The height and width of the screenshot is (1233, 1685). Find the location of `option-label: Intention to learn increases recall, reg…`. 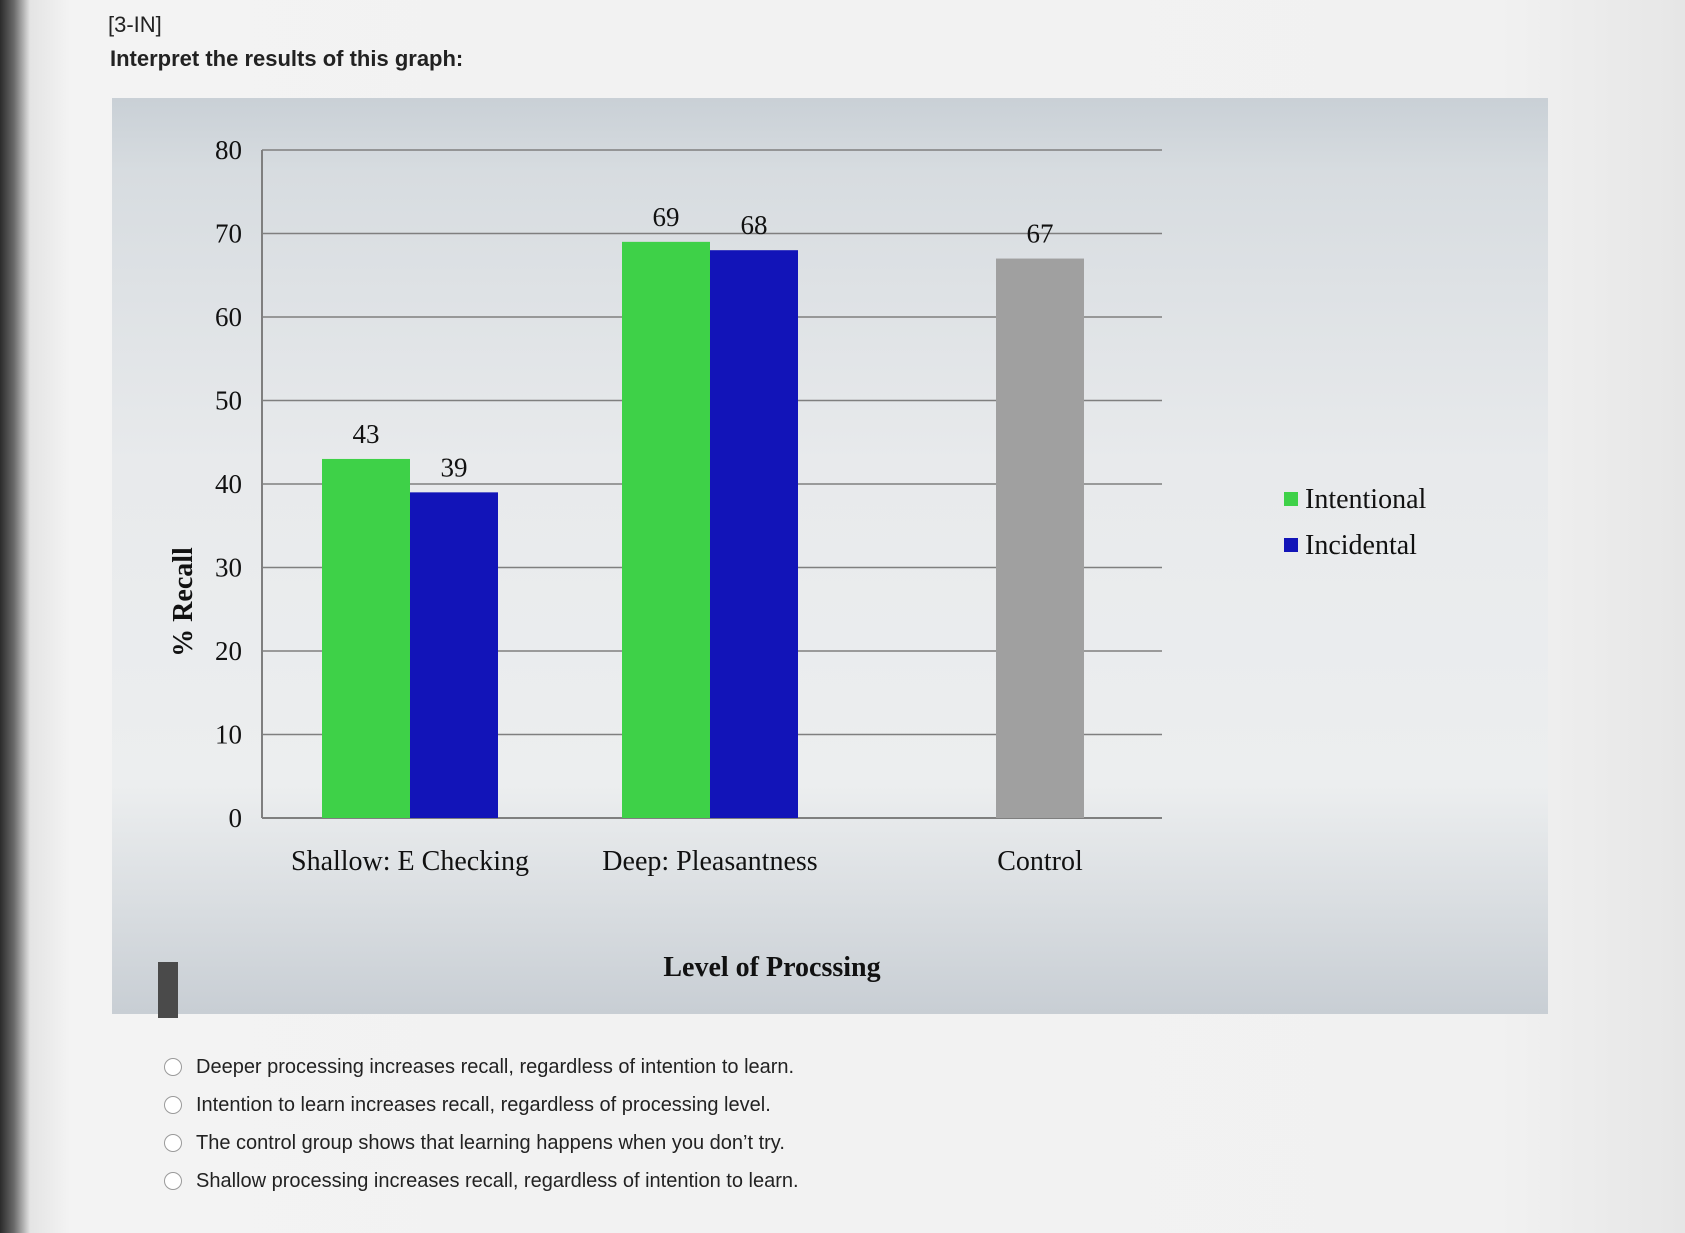

option-label: Intention to learn increases recall, reg… is located at coordinates (483, 1104).